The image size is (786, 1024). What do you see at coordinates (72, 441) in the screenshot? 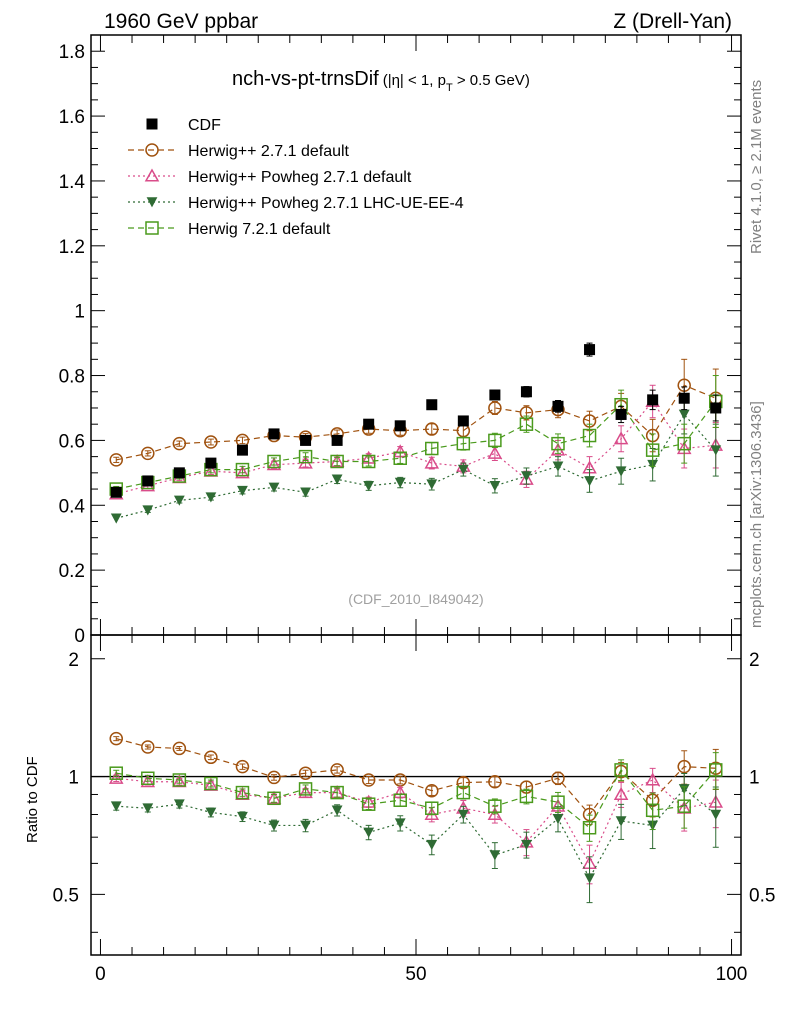
I see `y-tick-label: 0.6` at bounding box center [72, 441].